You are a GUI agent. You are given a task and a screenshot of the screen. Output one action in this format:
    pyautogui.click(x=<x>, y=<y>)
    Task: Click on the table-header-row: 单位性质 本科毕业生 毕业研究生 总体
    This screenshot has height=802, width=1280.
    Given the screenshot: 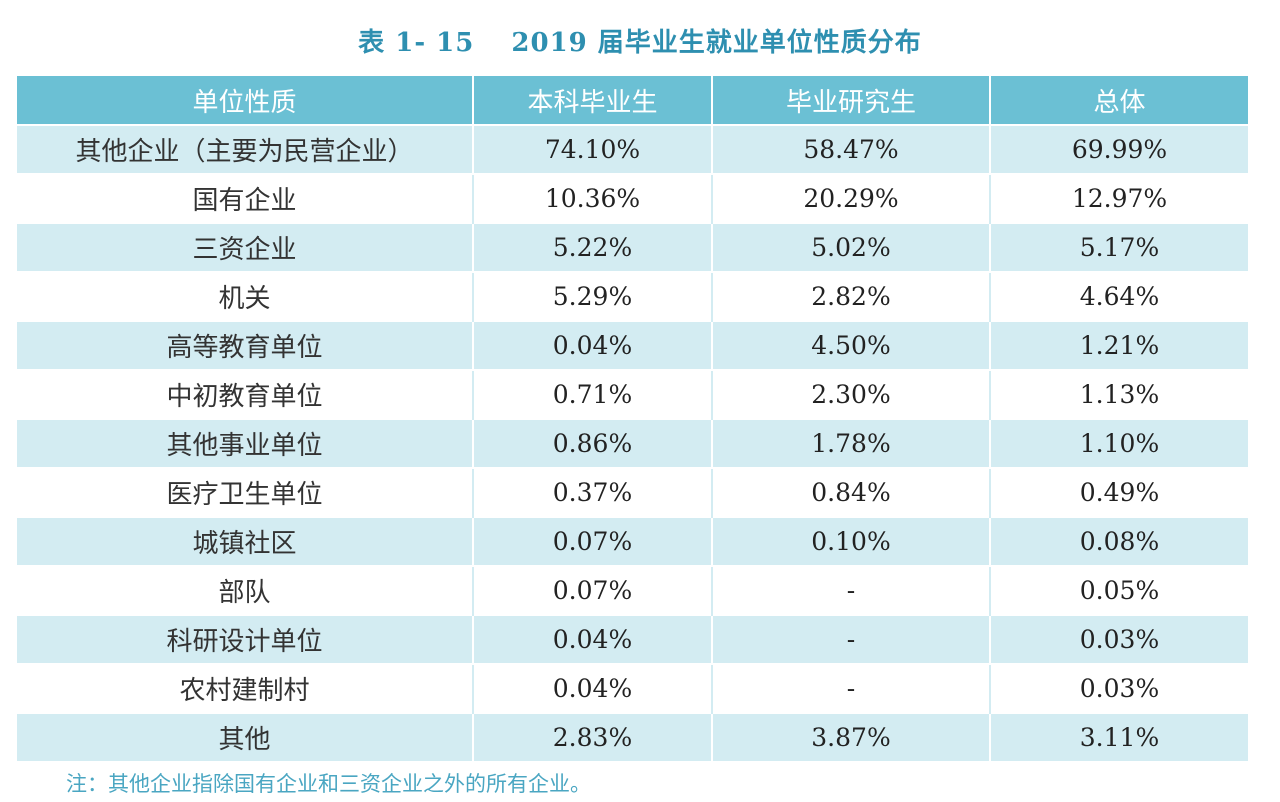 What is the action you would take?
    pyautogui.click(x=632, y=100)
    